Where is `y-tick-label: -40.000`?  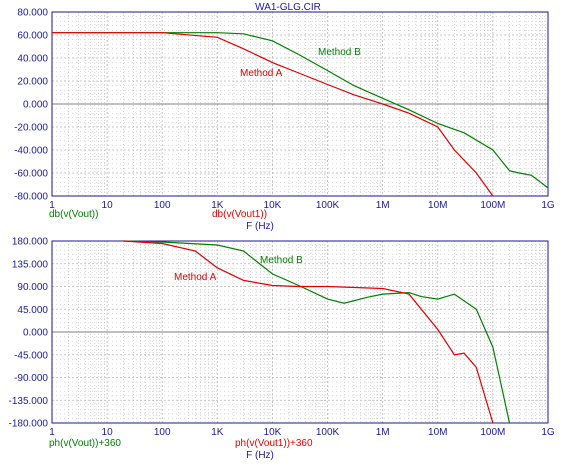 y-tick-label: -40.000 is located at coordinates (31, 151).